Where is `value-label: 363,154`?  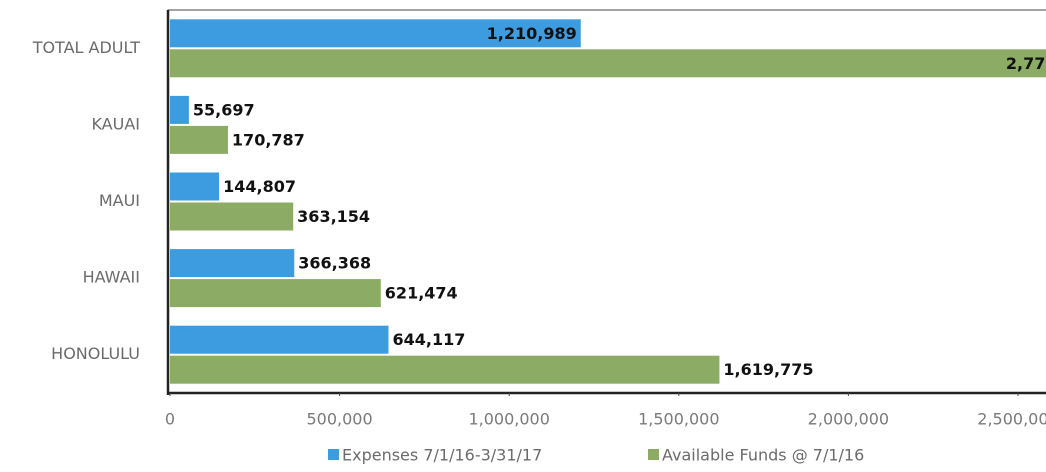
value-label: 363,154 is located at coordinates (333, 216).